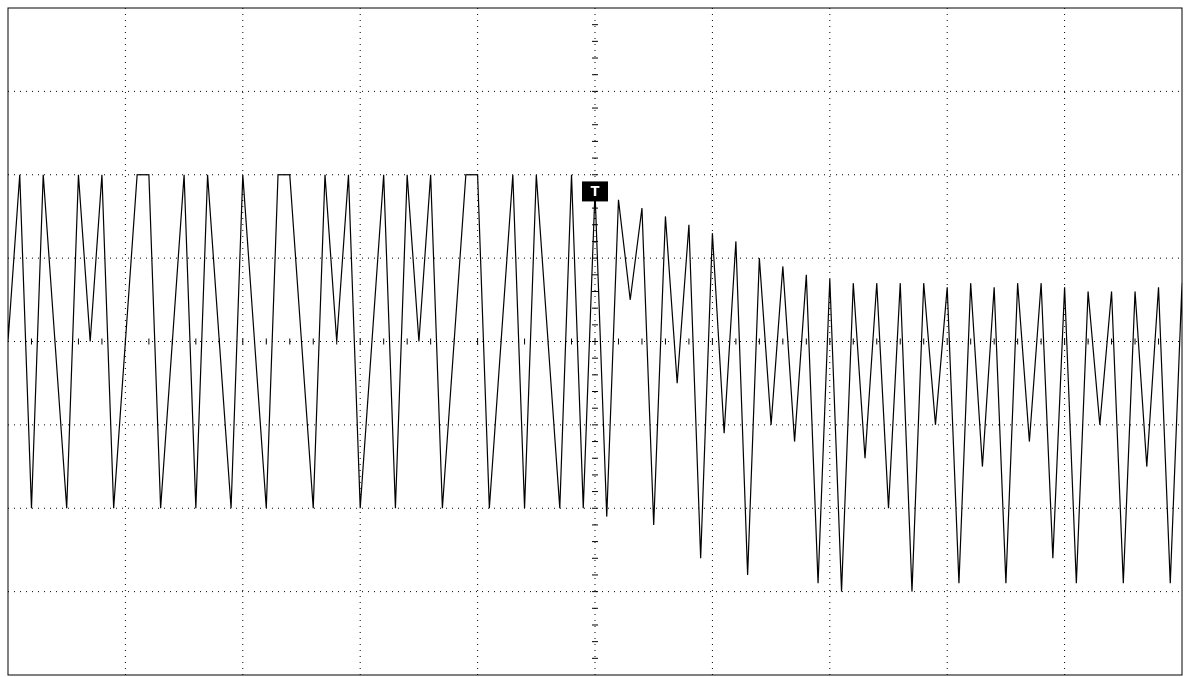 The image size is (1184, 677). I want to click on trigger-label: T, so click(595, 192).